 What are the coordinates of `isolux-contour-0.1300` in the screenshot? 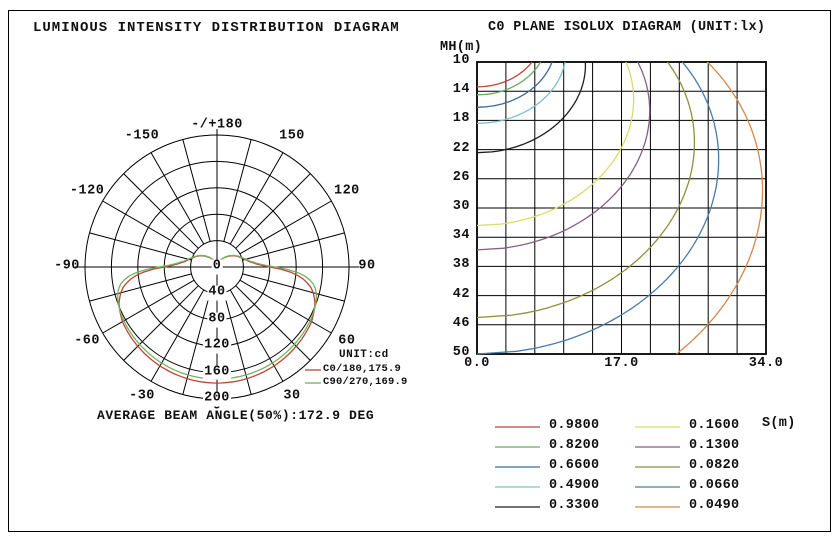 It's located at (563, 156).